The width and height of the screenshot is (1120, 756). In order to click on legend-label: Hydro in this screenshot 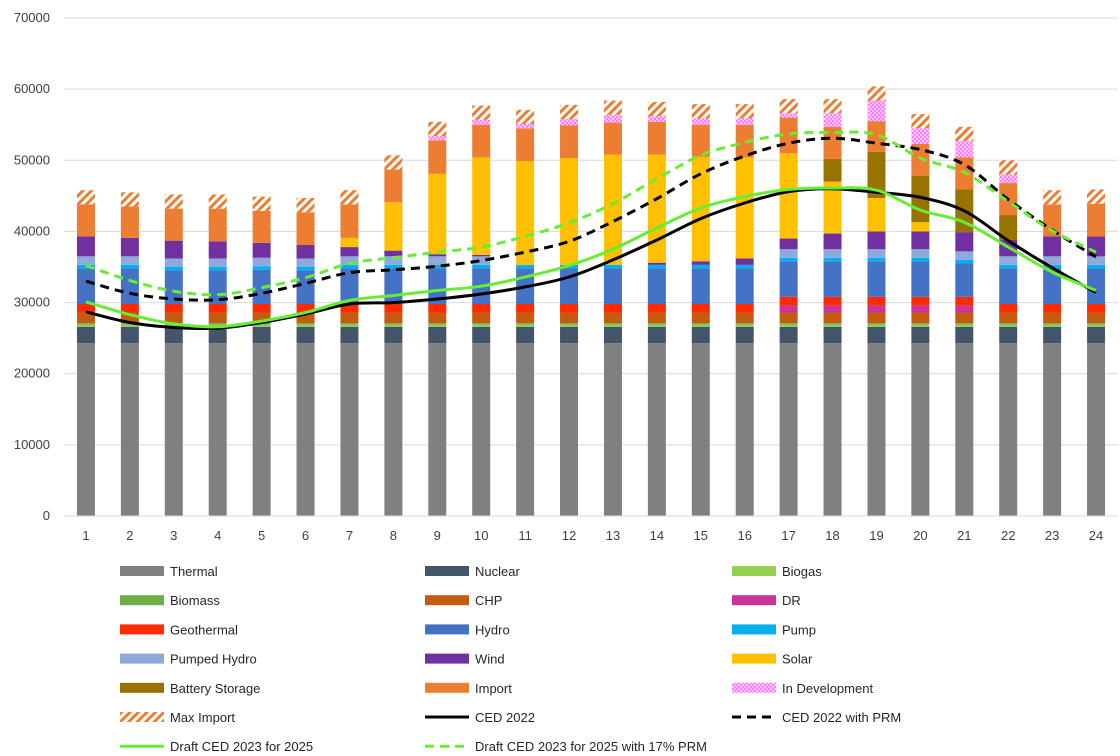, I will do `click(492, 629)`.